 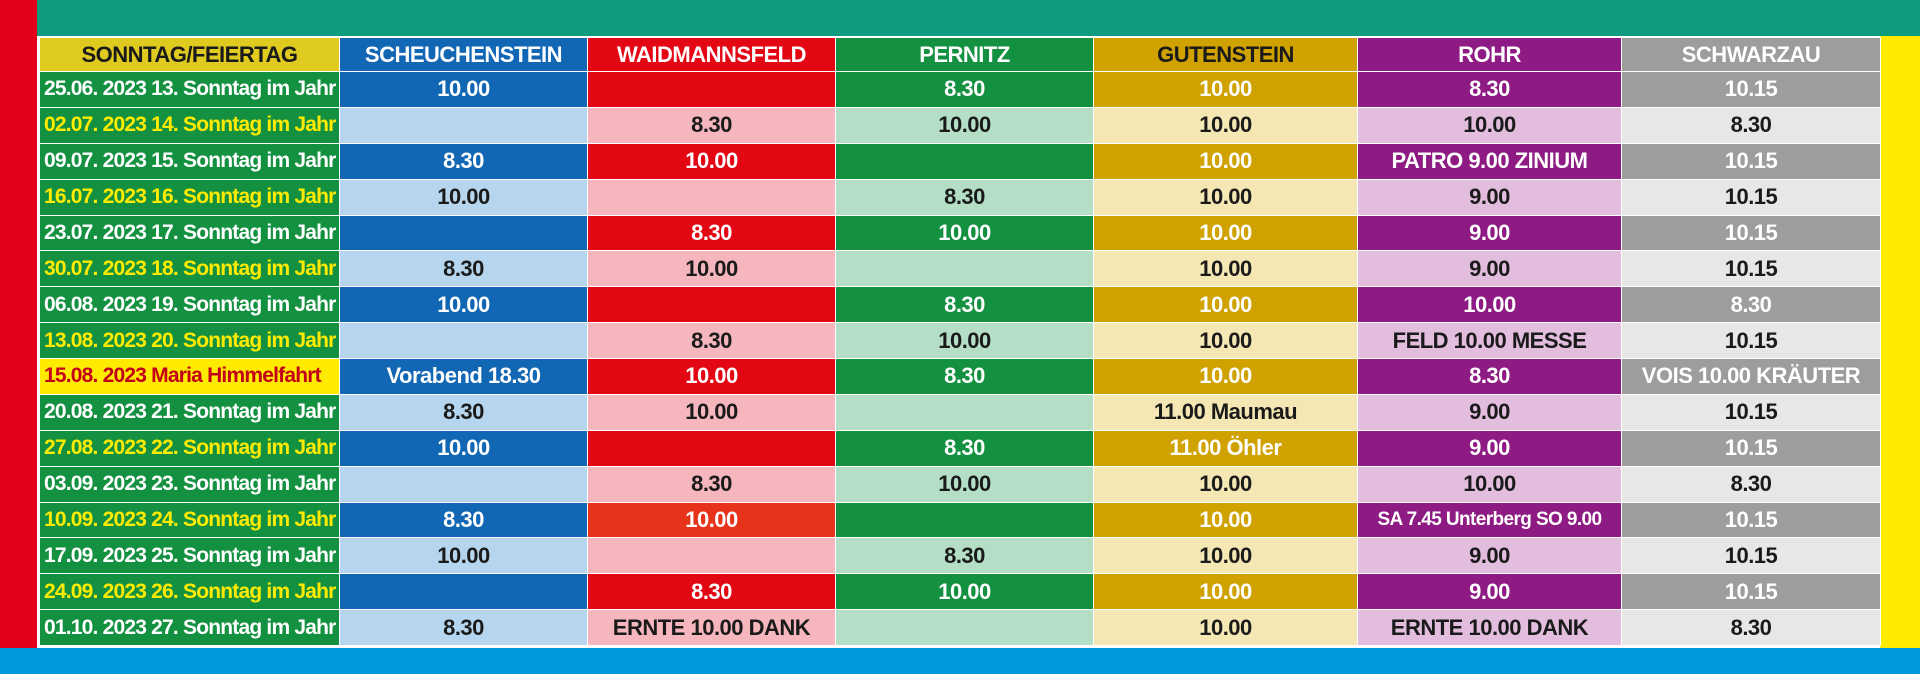 What do you see at coordinates (1489, 161) in the screenshot?
I see `rohr-cell: PATRO 9.00 ZINIUM` at bounding box center [1489, 161].